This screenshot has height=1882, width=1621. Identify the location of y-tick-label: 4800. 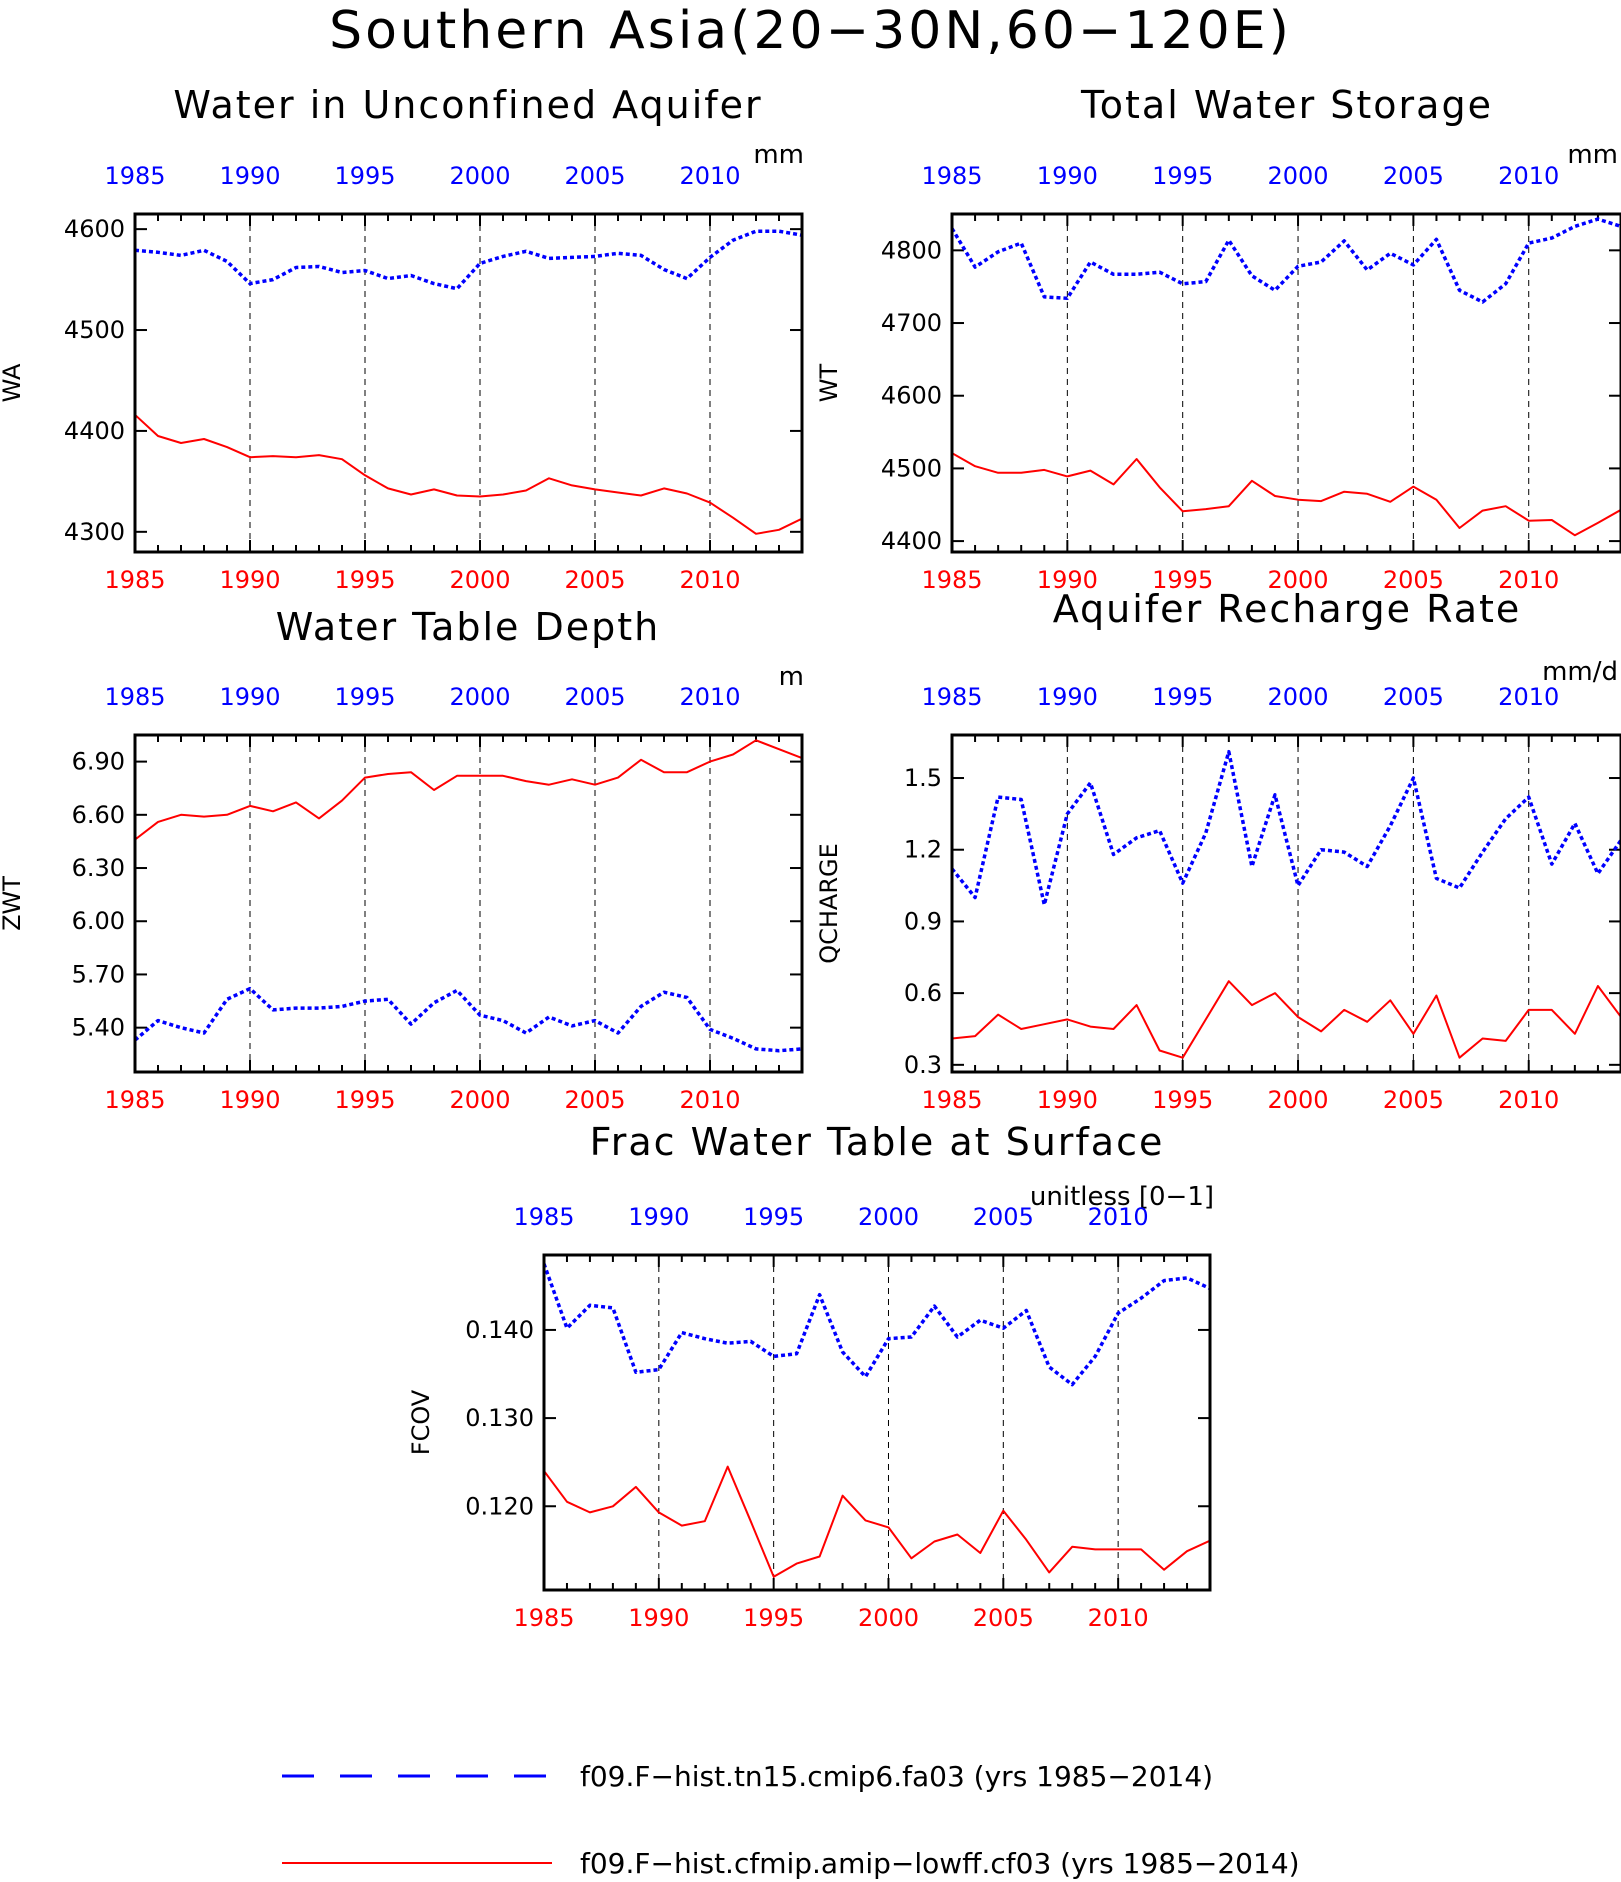
(911, 250).